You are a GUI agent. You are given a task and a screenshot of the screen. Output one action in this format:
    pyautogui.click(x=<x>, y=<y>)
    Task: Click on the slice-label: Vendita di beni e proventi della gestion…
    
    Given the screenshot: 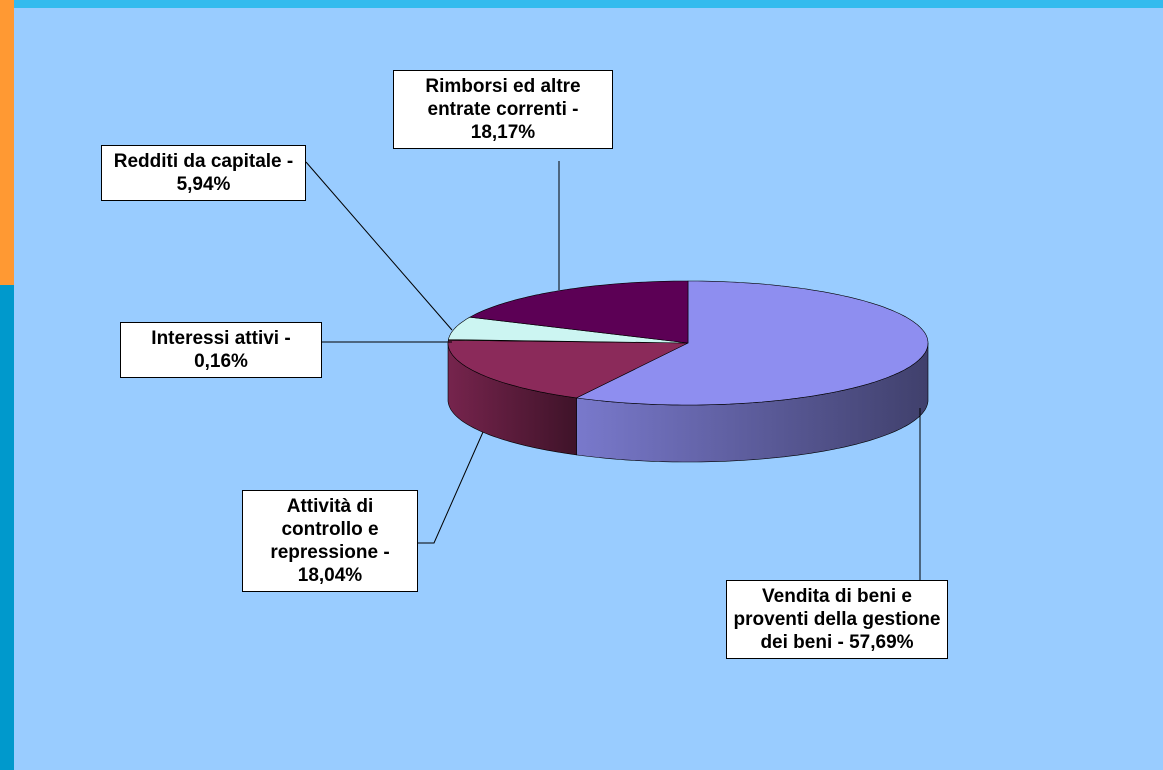 What is the action you would take?
    pyautogui.click(x=837, y=619)
    